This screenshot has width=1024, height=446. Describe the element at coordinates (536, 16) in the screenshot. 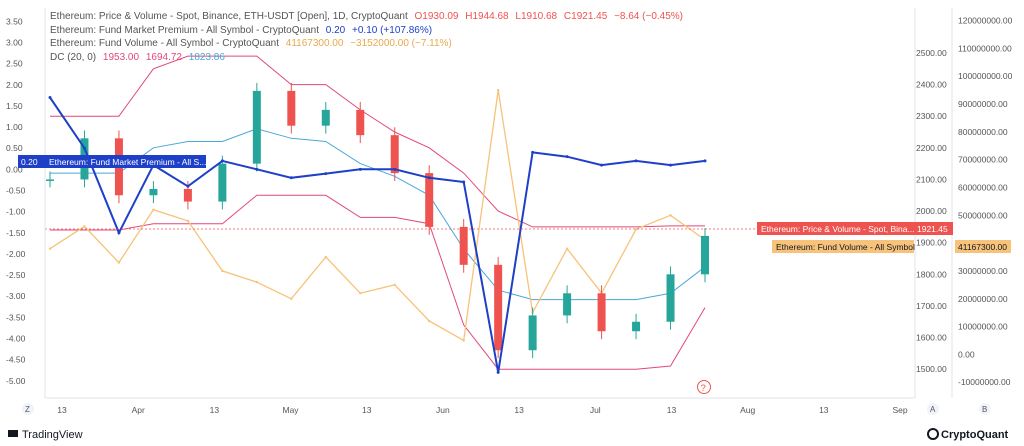

I see `legend-price-low: L1910.68` at that location.